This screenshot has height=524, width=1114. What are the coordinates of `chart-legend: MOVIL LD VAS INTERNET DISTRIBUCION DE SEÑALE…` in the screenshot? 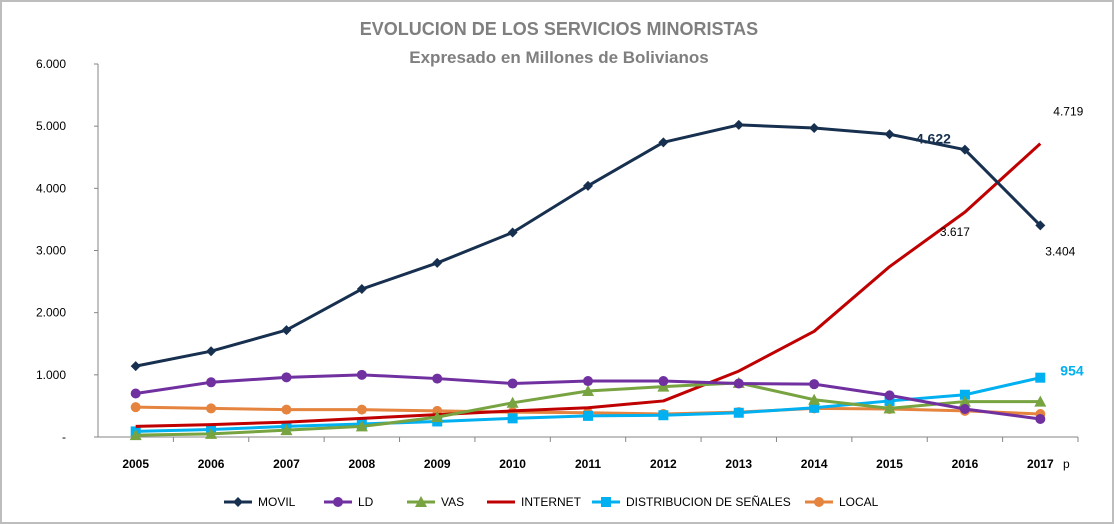 It's located at (551, 502).